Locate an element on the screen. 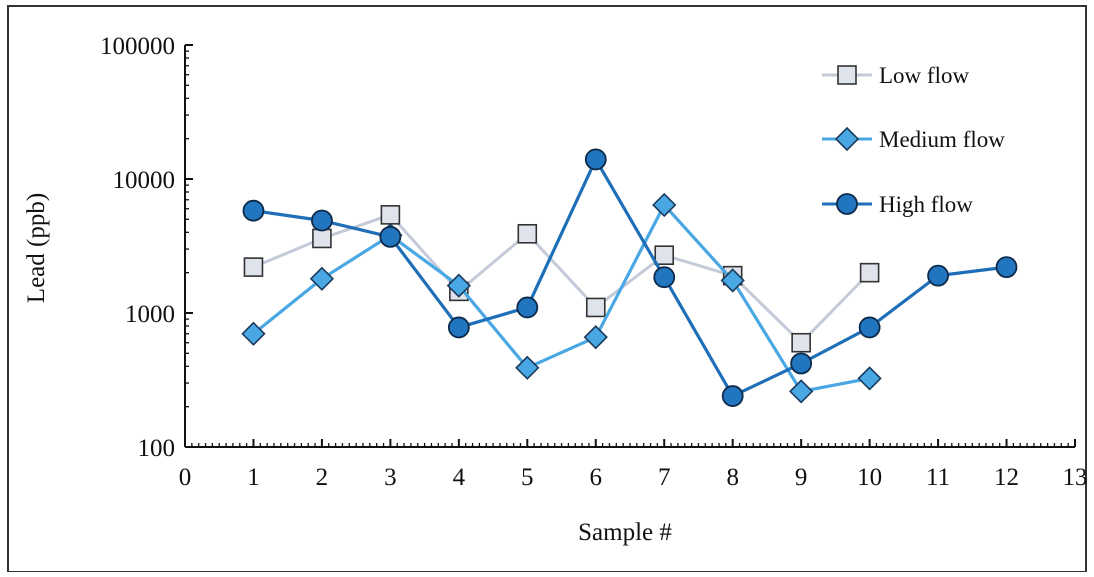 The image size is (1094, 577). legend-label-medium-flow: Medium flow is located at coordinates (942, 139).